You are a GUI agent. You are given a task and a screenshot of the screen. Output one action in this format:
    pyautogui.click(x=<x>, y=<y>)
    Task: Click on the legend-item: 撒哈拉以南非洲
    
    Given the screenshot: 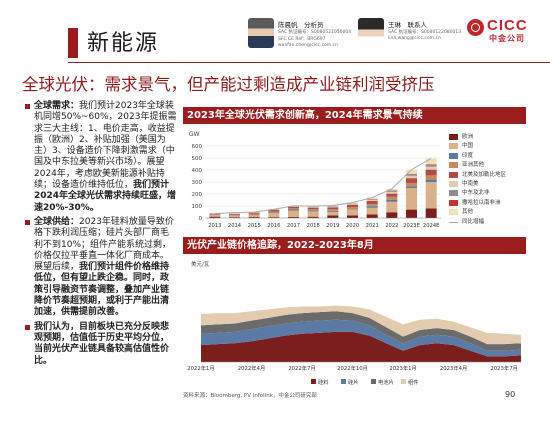 What is the action you would take?
    pyautogui.click(x=489, y=203)
    